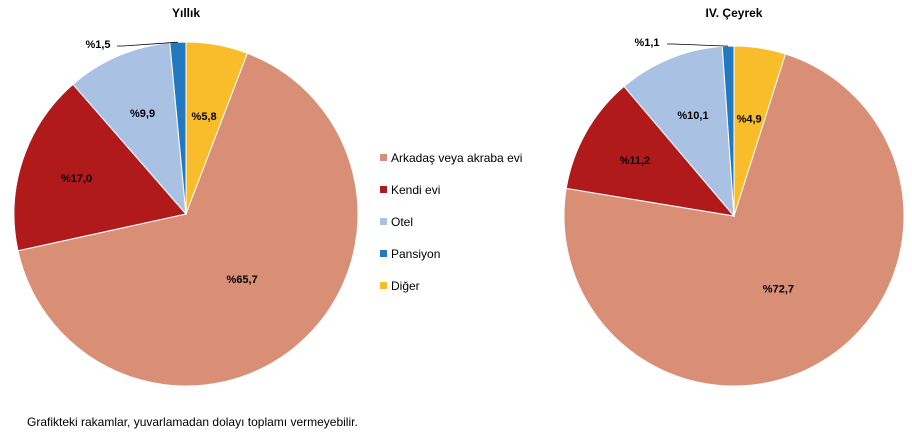 The width and height of the screenshot is (912, 435). I want to click on data-label-kendi-evi-quarter: %11,2, so click(635, 161).